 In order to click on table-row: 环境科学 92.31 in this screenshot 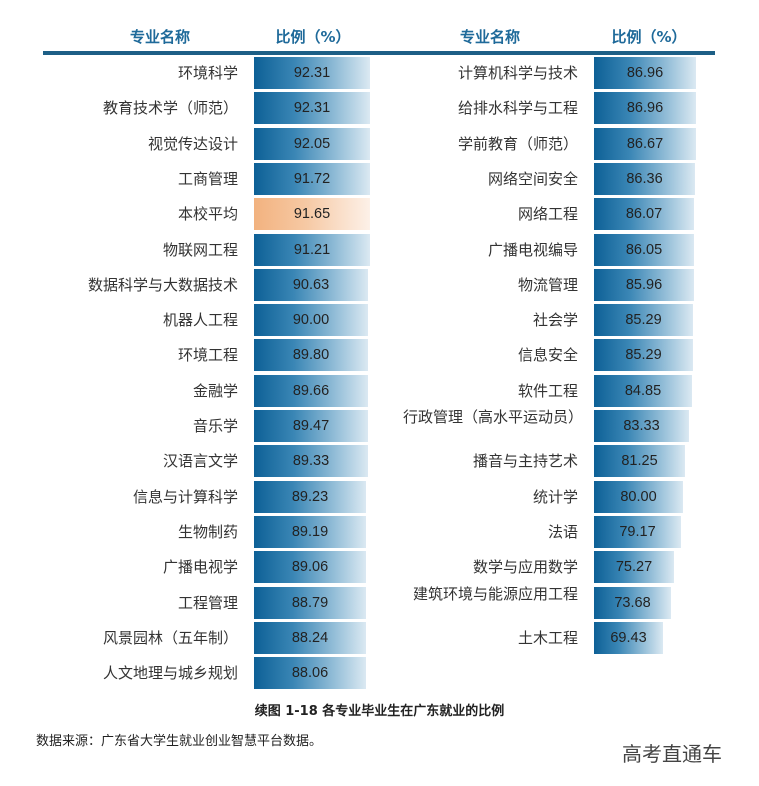, I will do `click(379, 73)`.